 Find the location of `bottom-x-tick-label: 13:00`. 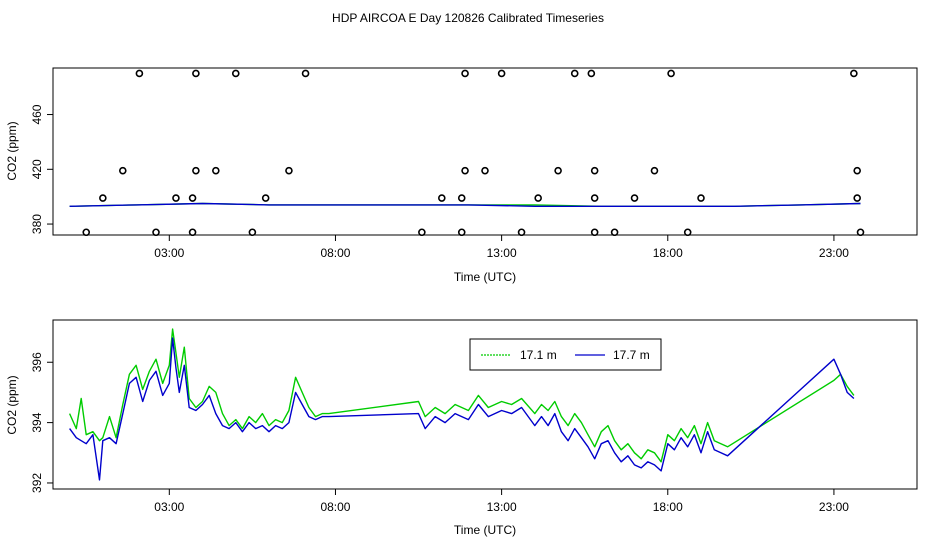

bottom-x-tick-label: 13:00 is located at coordinates (502, 507).